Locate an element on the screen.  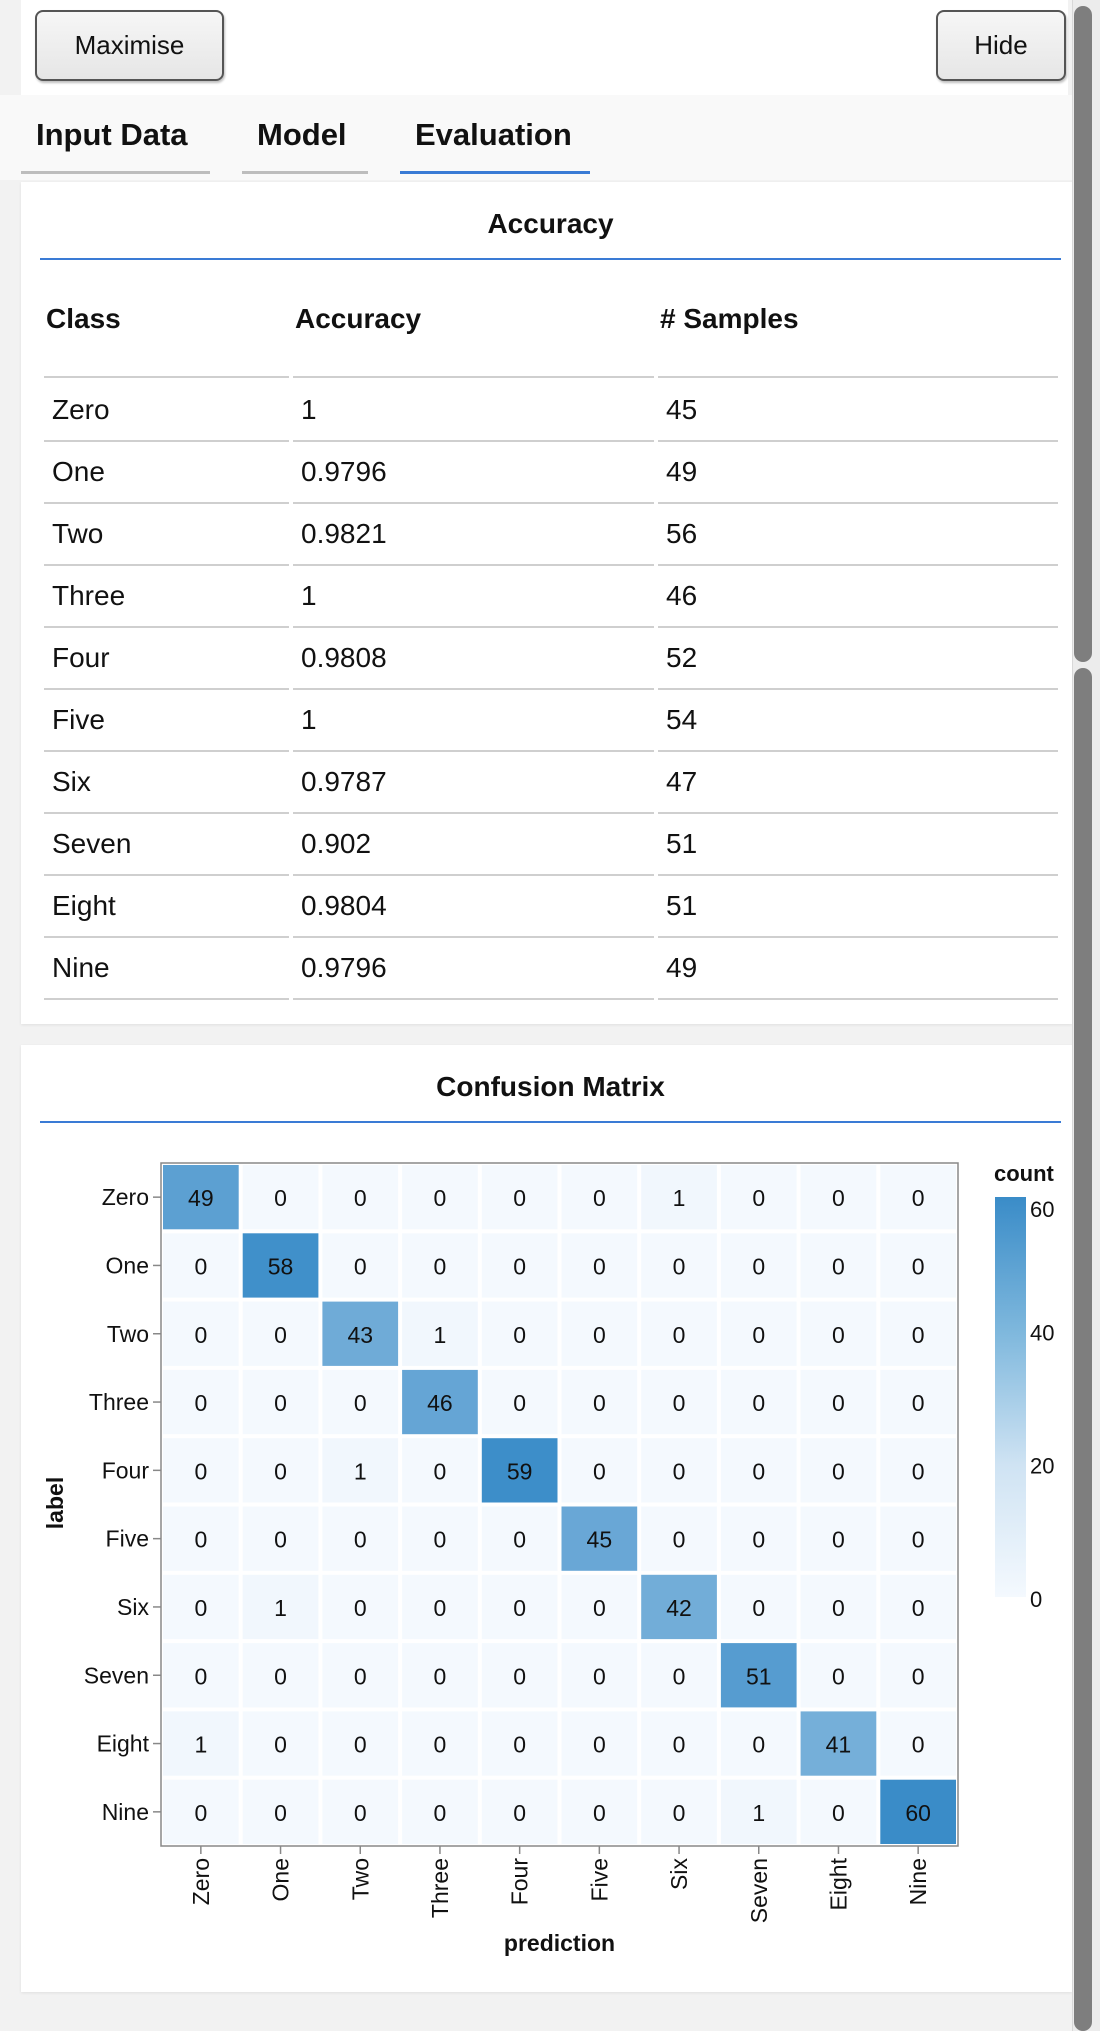
tab-input-data: Input Data is located at coordinates (115, 145).